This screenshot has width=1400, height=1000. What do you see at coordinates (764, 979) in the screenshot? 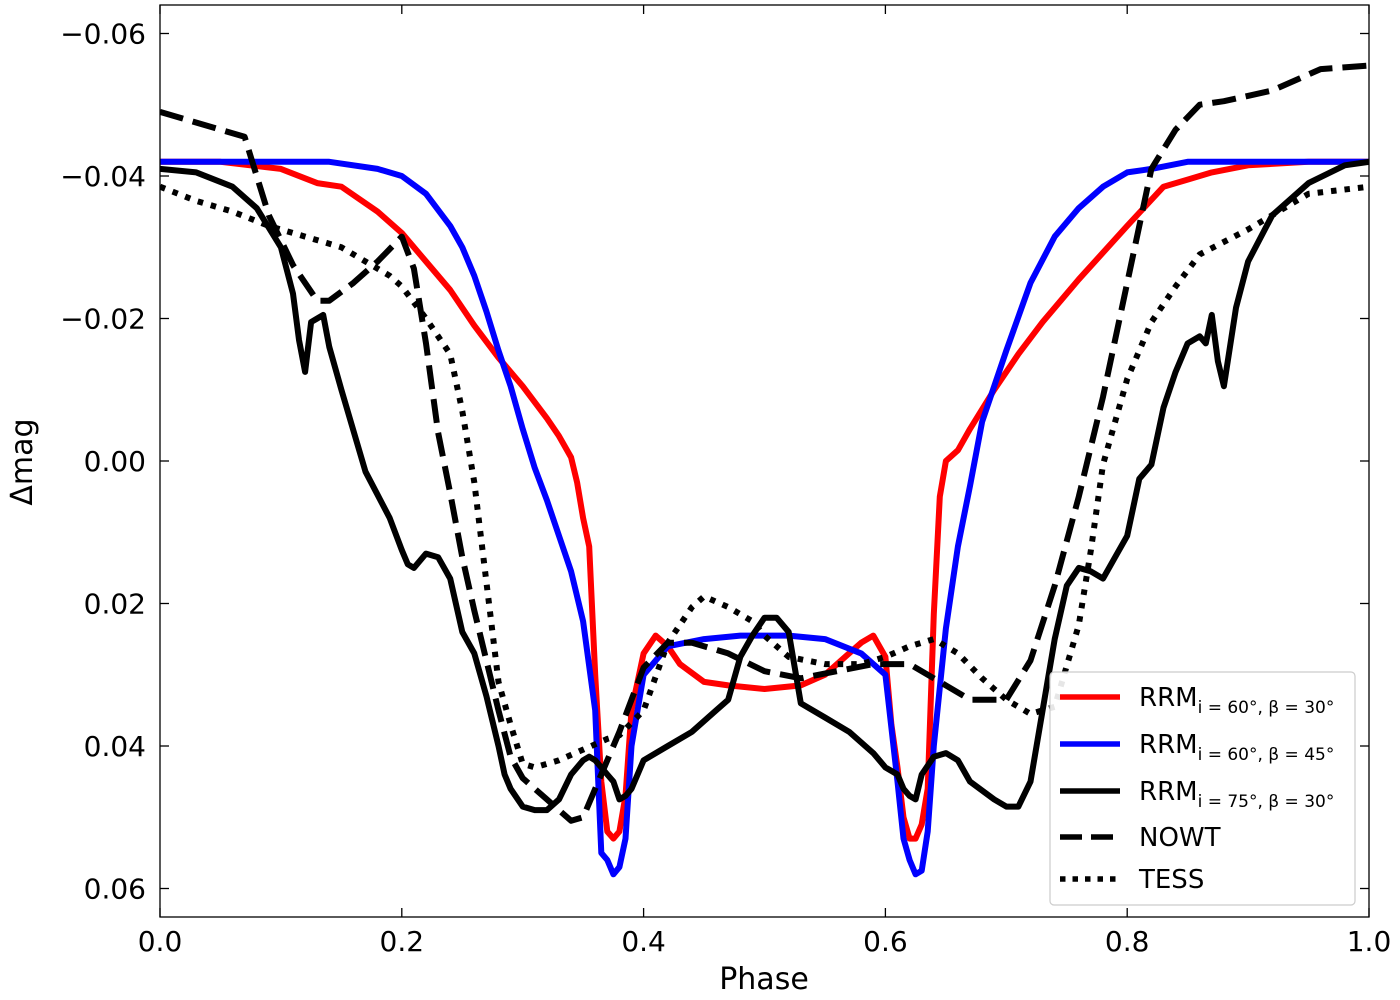
I see `x-axis-label: Phase` at bounding box center [764, 979].